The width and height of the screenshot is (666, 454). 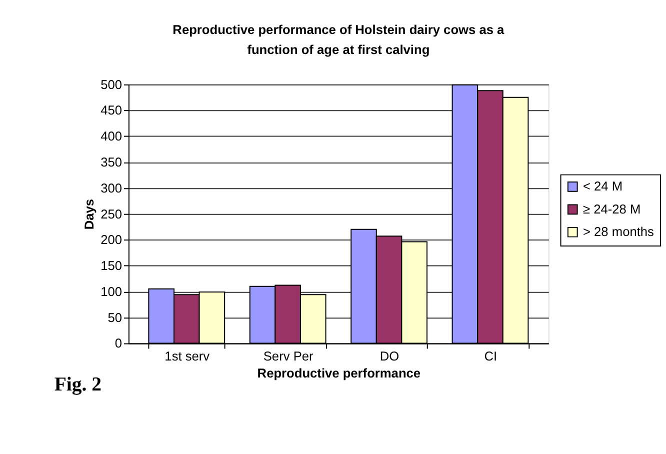 What do you see at coordinates (111, 240) in the screenshot?
I see `y-tick-label: 200` at bounding box center [111, 240].